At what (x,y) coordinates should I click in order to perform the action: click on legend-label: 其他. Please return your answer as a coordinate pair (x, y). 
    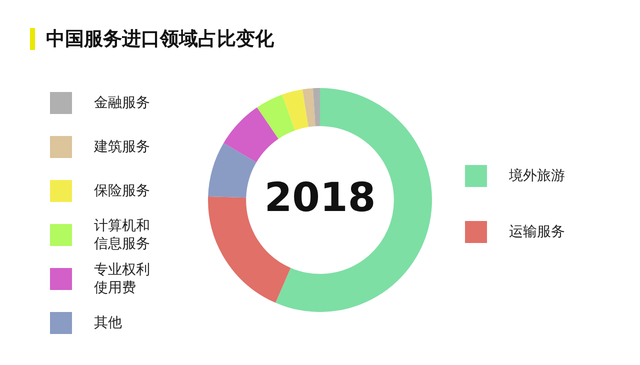
    Looking at the image, I should click on (108, 323).